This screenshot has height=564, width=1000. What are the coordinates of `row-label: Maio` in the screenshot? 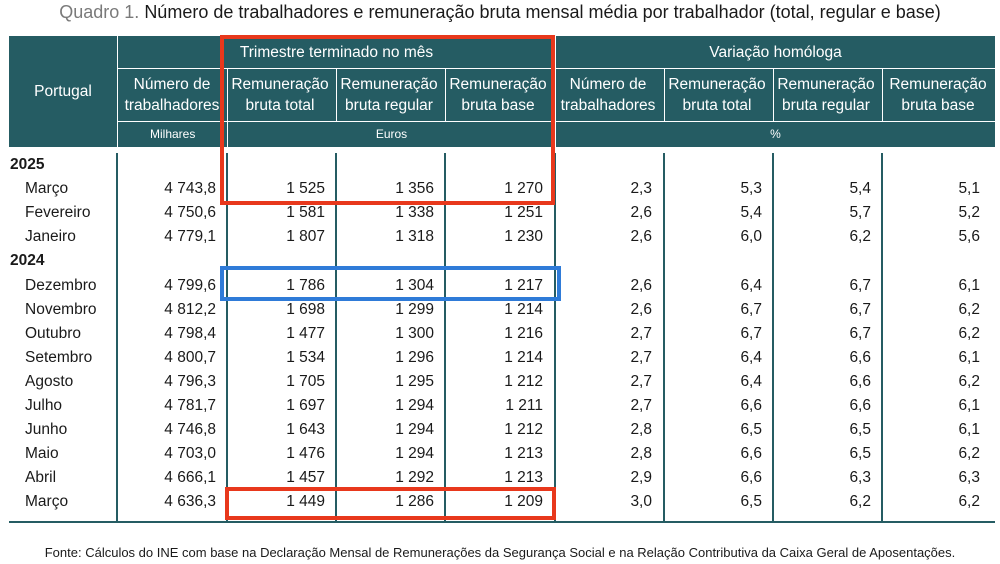 It's located at (42, 454).